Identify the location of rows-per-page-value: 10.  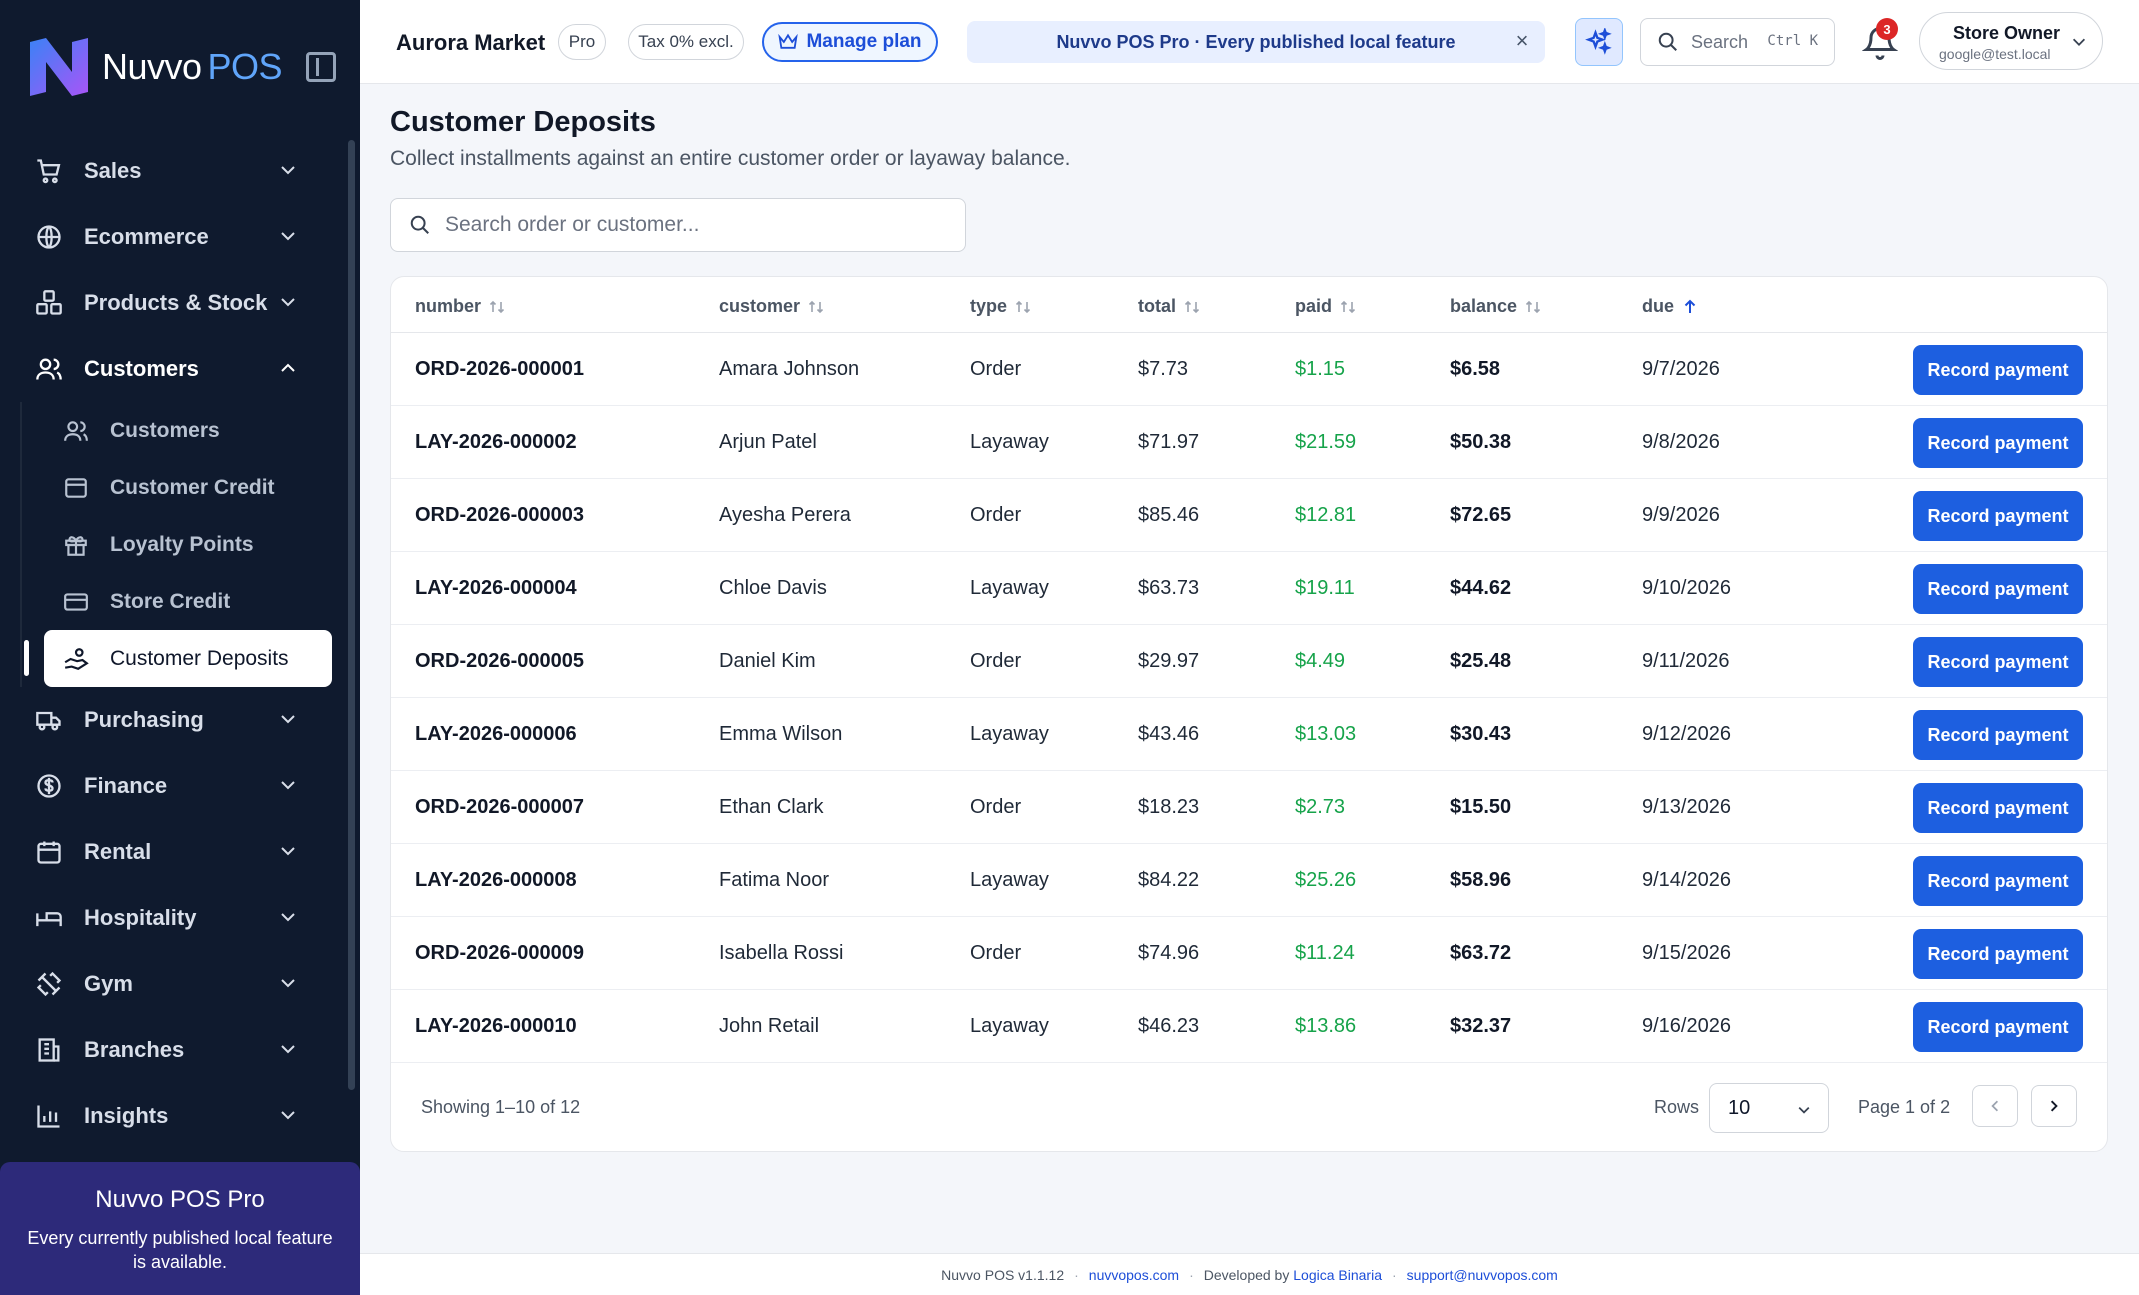
(1739, 1107).